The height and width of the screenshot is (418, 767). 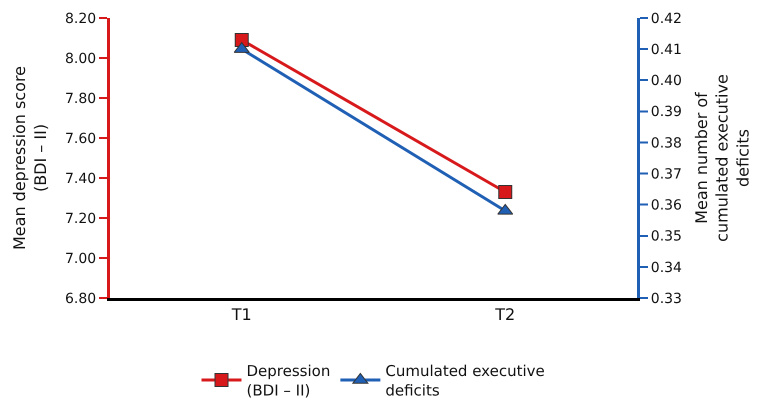 What do you see at coordinates (80, 138) in the screenshot?
I see `y-tick-label: 7.60` at bounding box center [80, 138].